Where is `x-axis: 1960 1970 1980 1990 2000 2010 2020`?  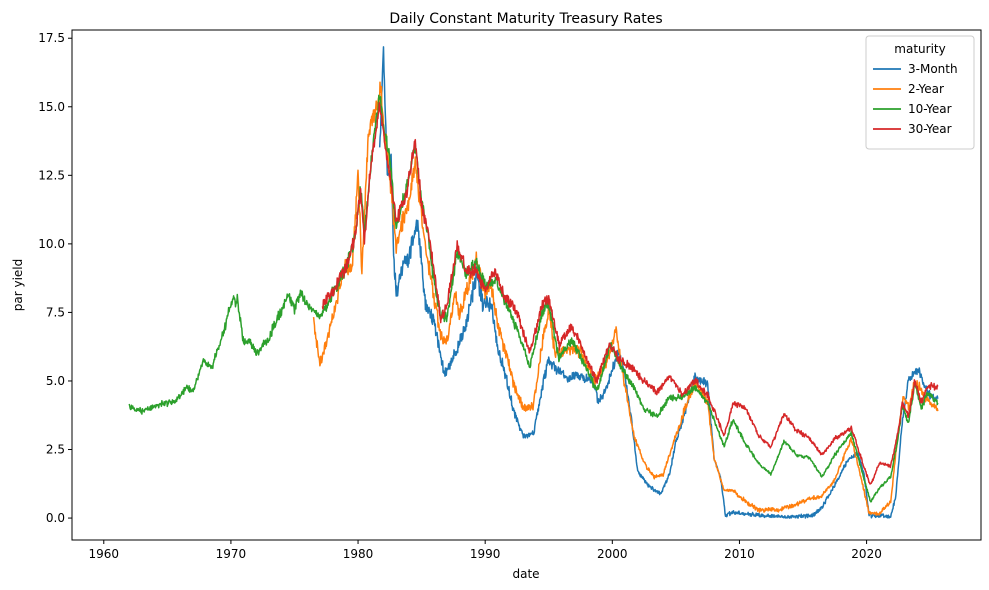 x-axis: 1960 1970 1980 1990 2000 2010 2020 is located at coordinates (485, 550).